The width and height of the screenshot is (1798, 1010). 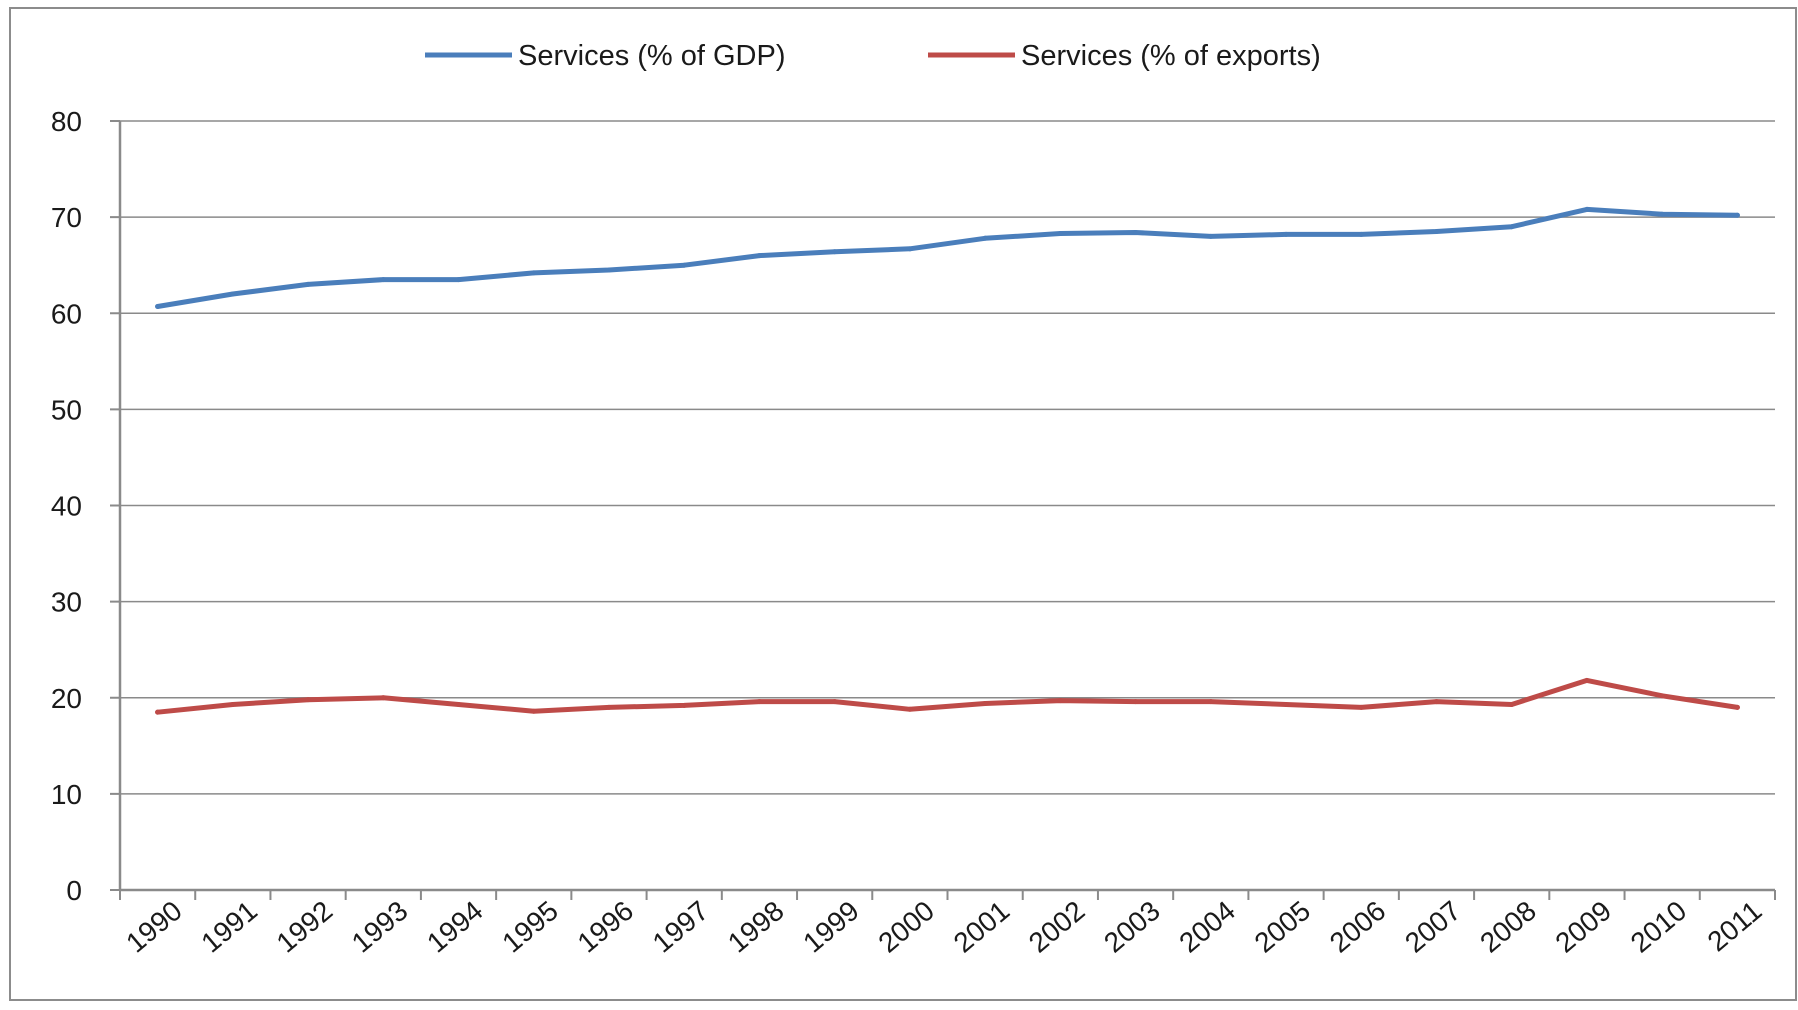 What do you see at coordinates (158, 712) in the screenshot?
I see `data-point-s1-1990` at bounding box center [158, 712].